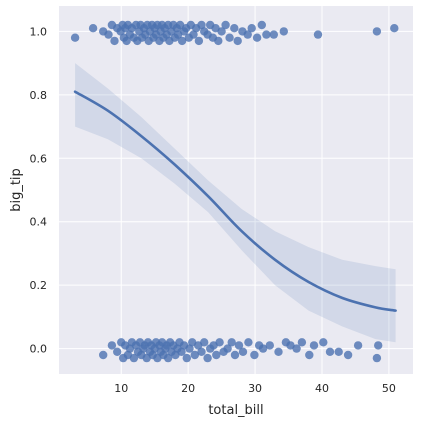 Image resolution: width=425 pixels, height=429 pixels. Describe the element at coordinates (39, 31) in the screenshot. I see `y-tick-label: 1.0` at that location.